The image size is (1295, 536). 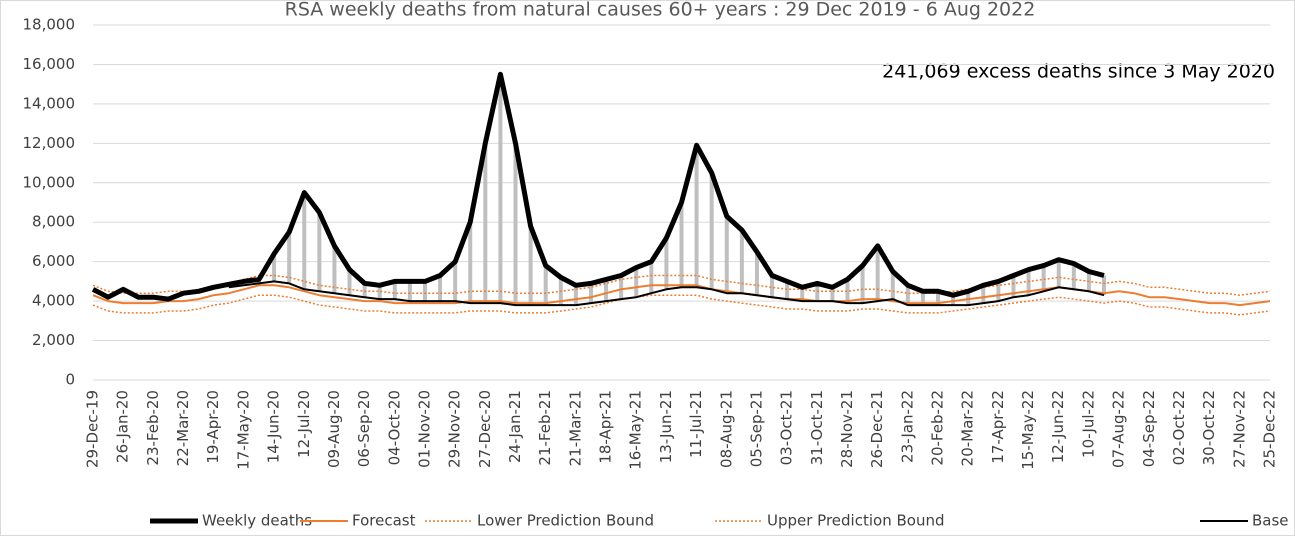 What do you see at coordinates (53, 222) in the screenshot?
I see `y-tick-label: 8,000` at bounding box center [53, 222].